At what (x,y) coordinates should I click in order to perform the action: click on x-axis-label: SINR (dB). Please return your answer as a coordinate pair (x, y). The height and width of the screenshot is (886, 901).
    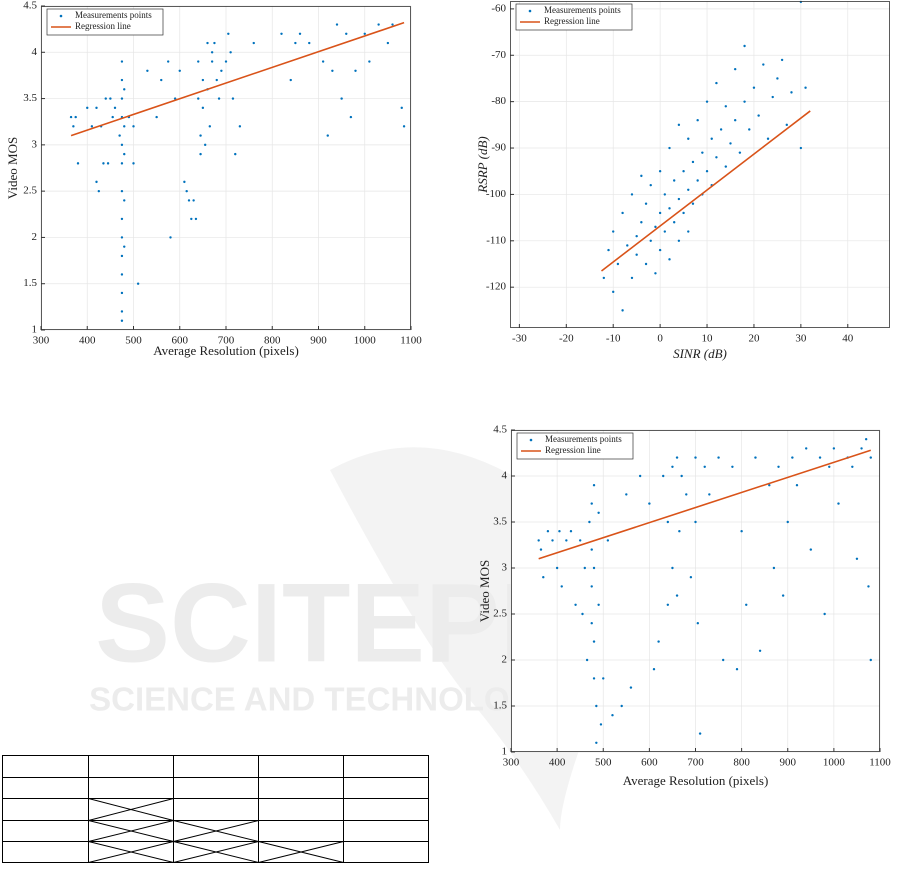
    Looking at the image, I should click on (700, 353).